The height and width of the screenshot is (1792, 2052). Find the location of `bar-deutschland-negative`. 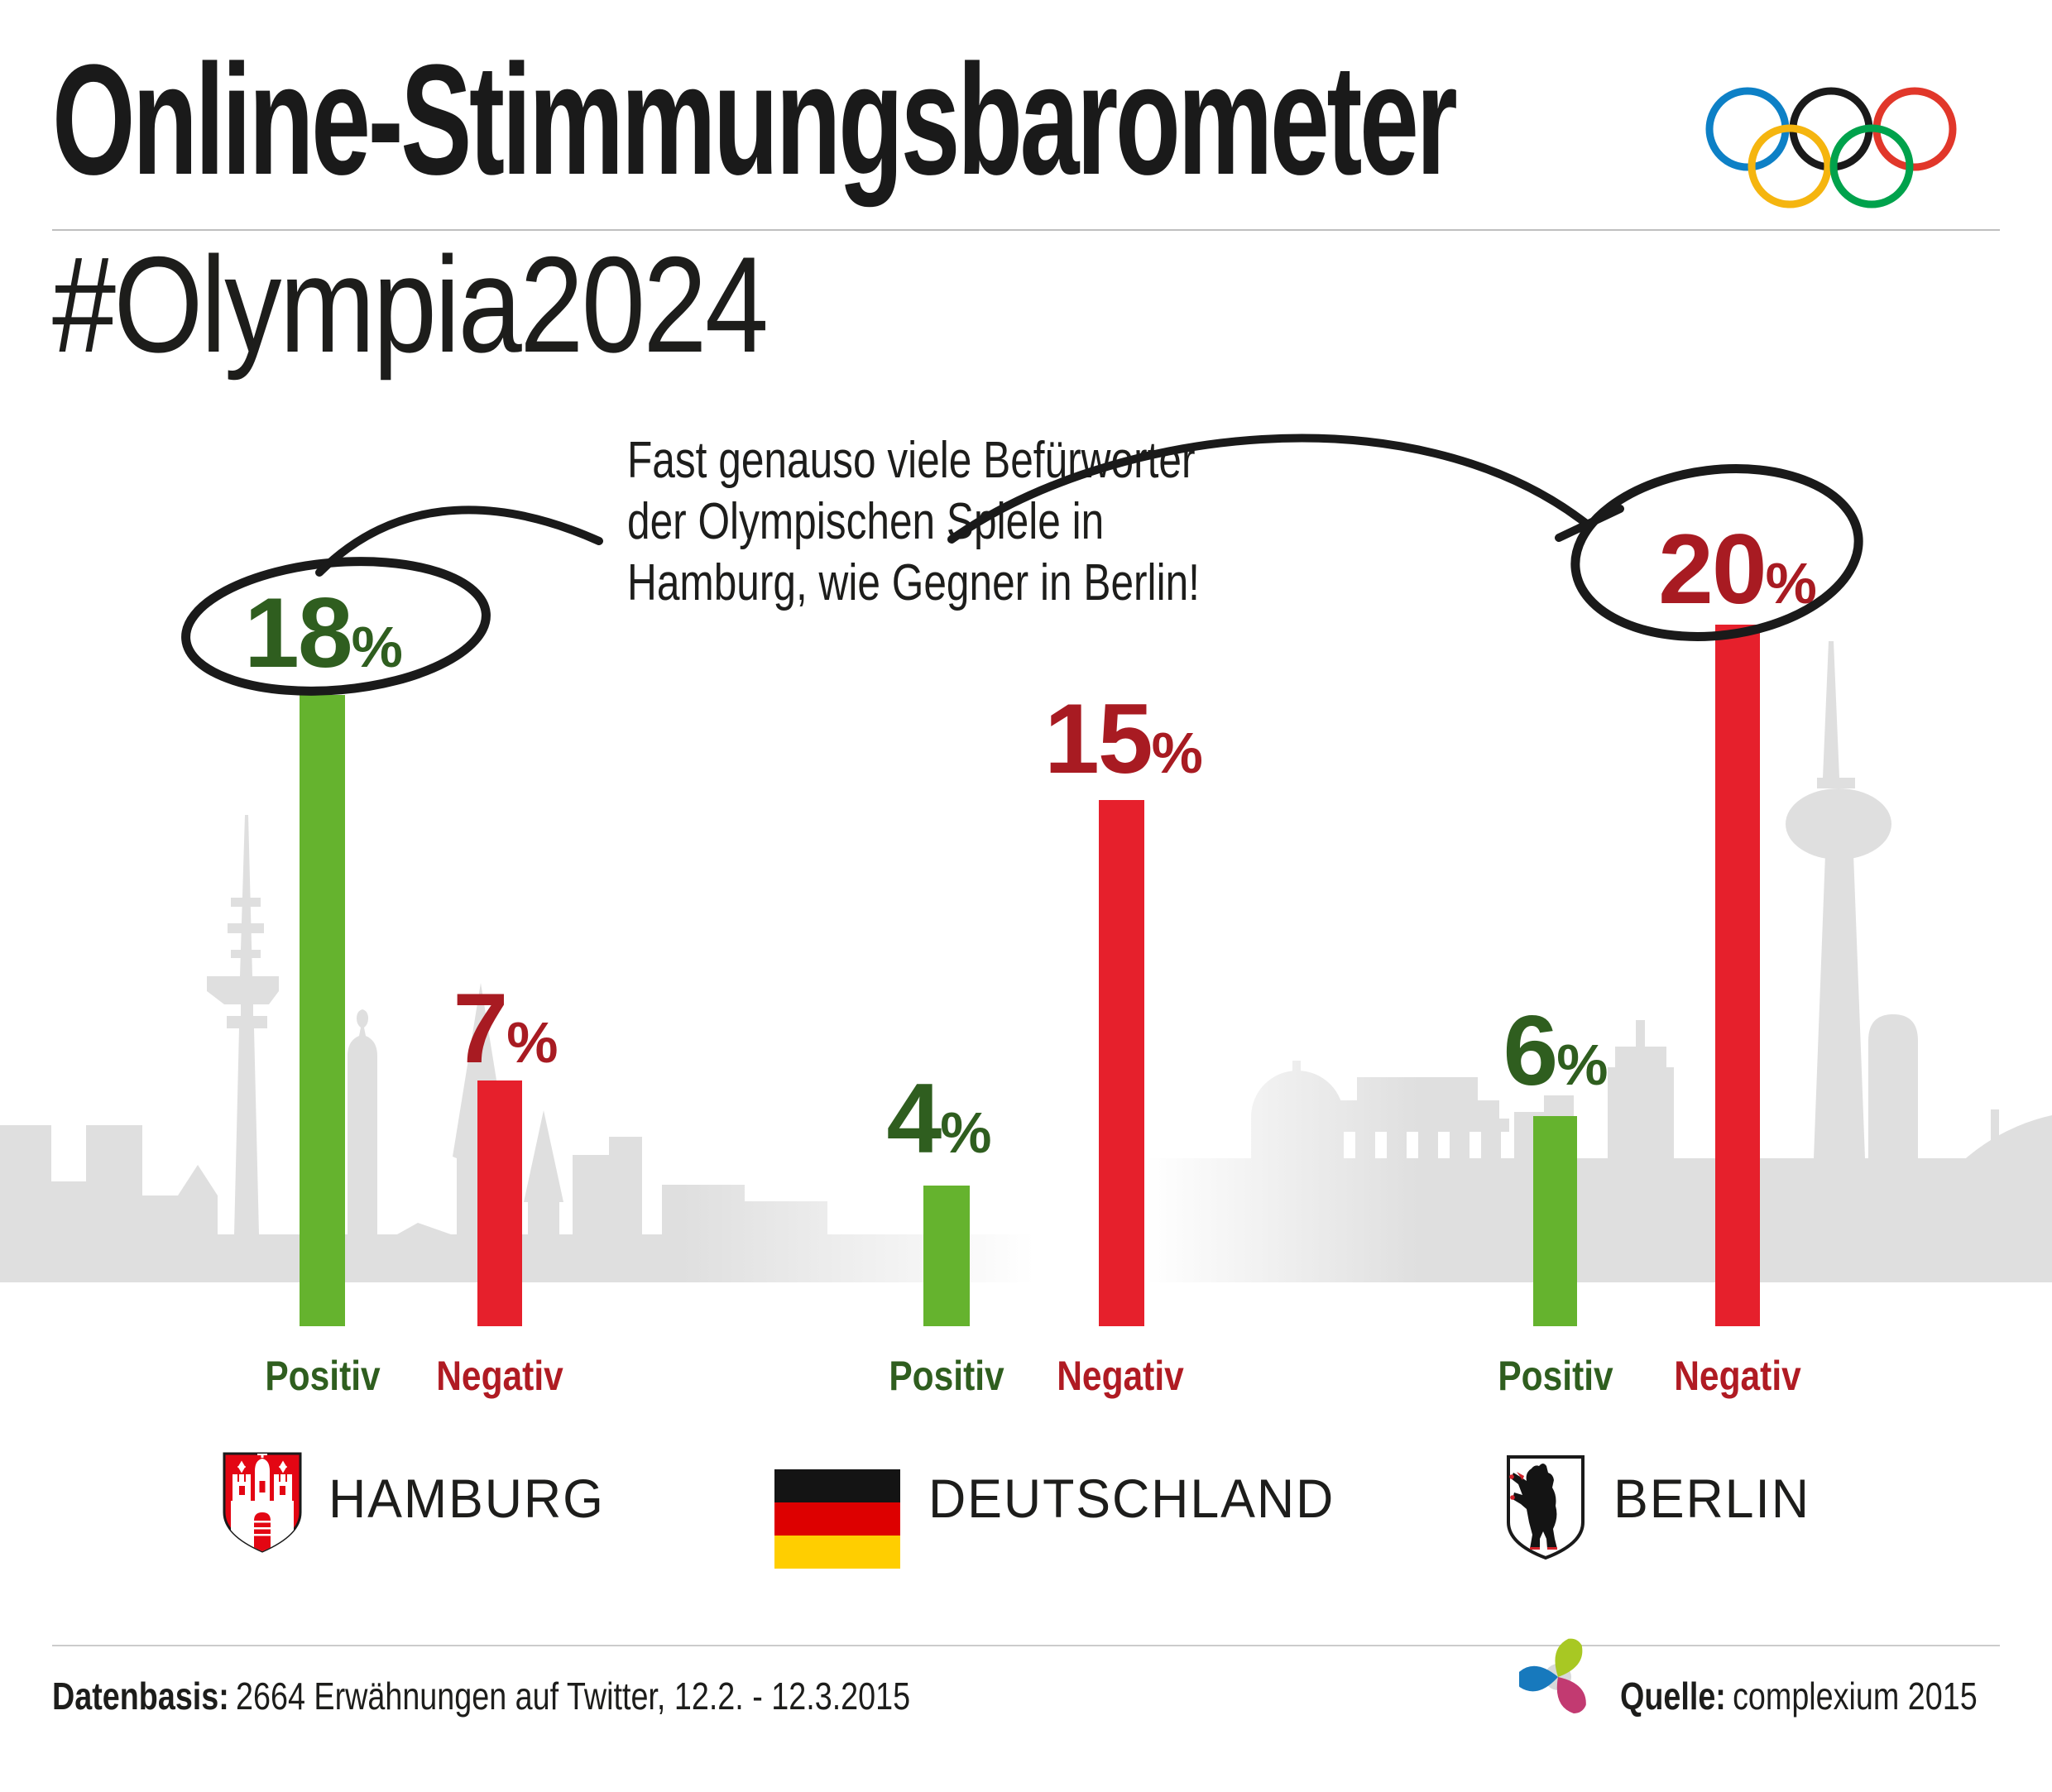

bar-deutschland-negative is located at coordinates (1121, 1063).